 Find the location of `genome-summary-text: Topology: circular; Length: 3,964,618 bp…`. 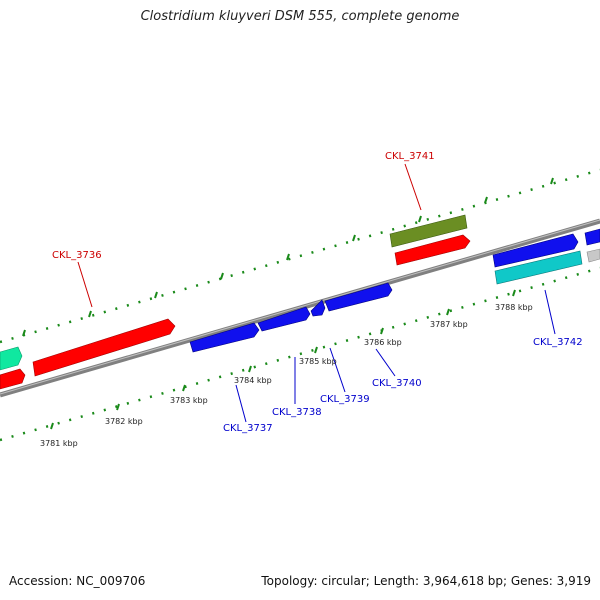

genome-summary-text: Topology: circular; Length: 3,964,618 bp… is located at coordinates (426, 581).